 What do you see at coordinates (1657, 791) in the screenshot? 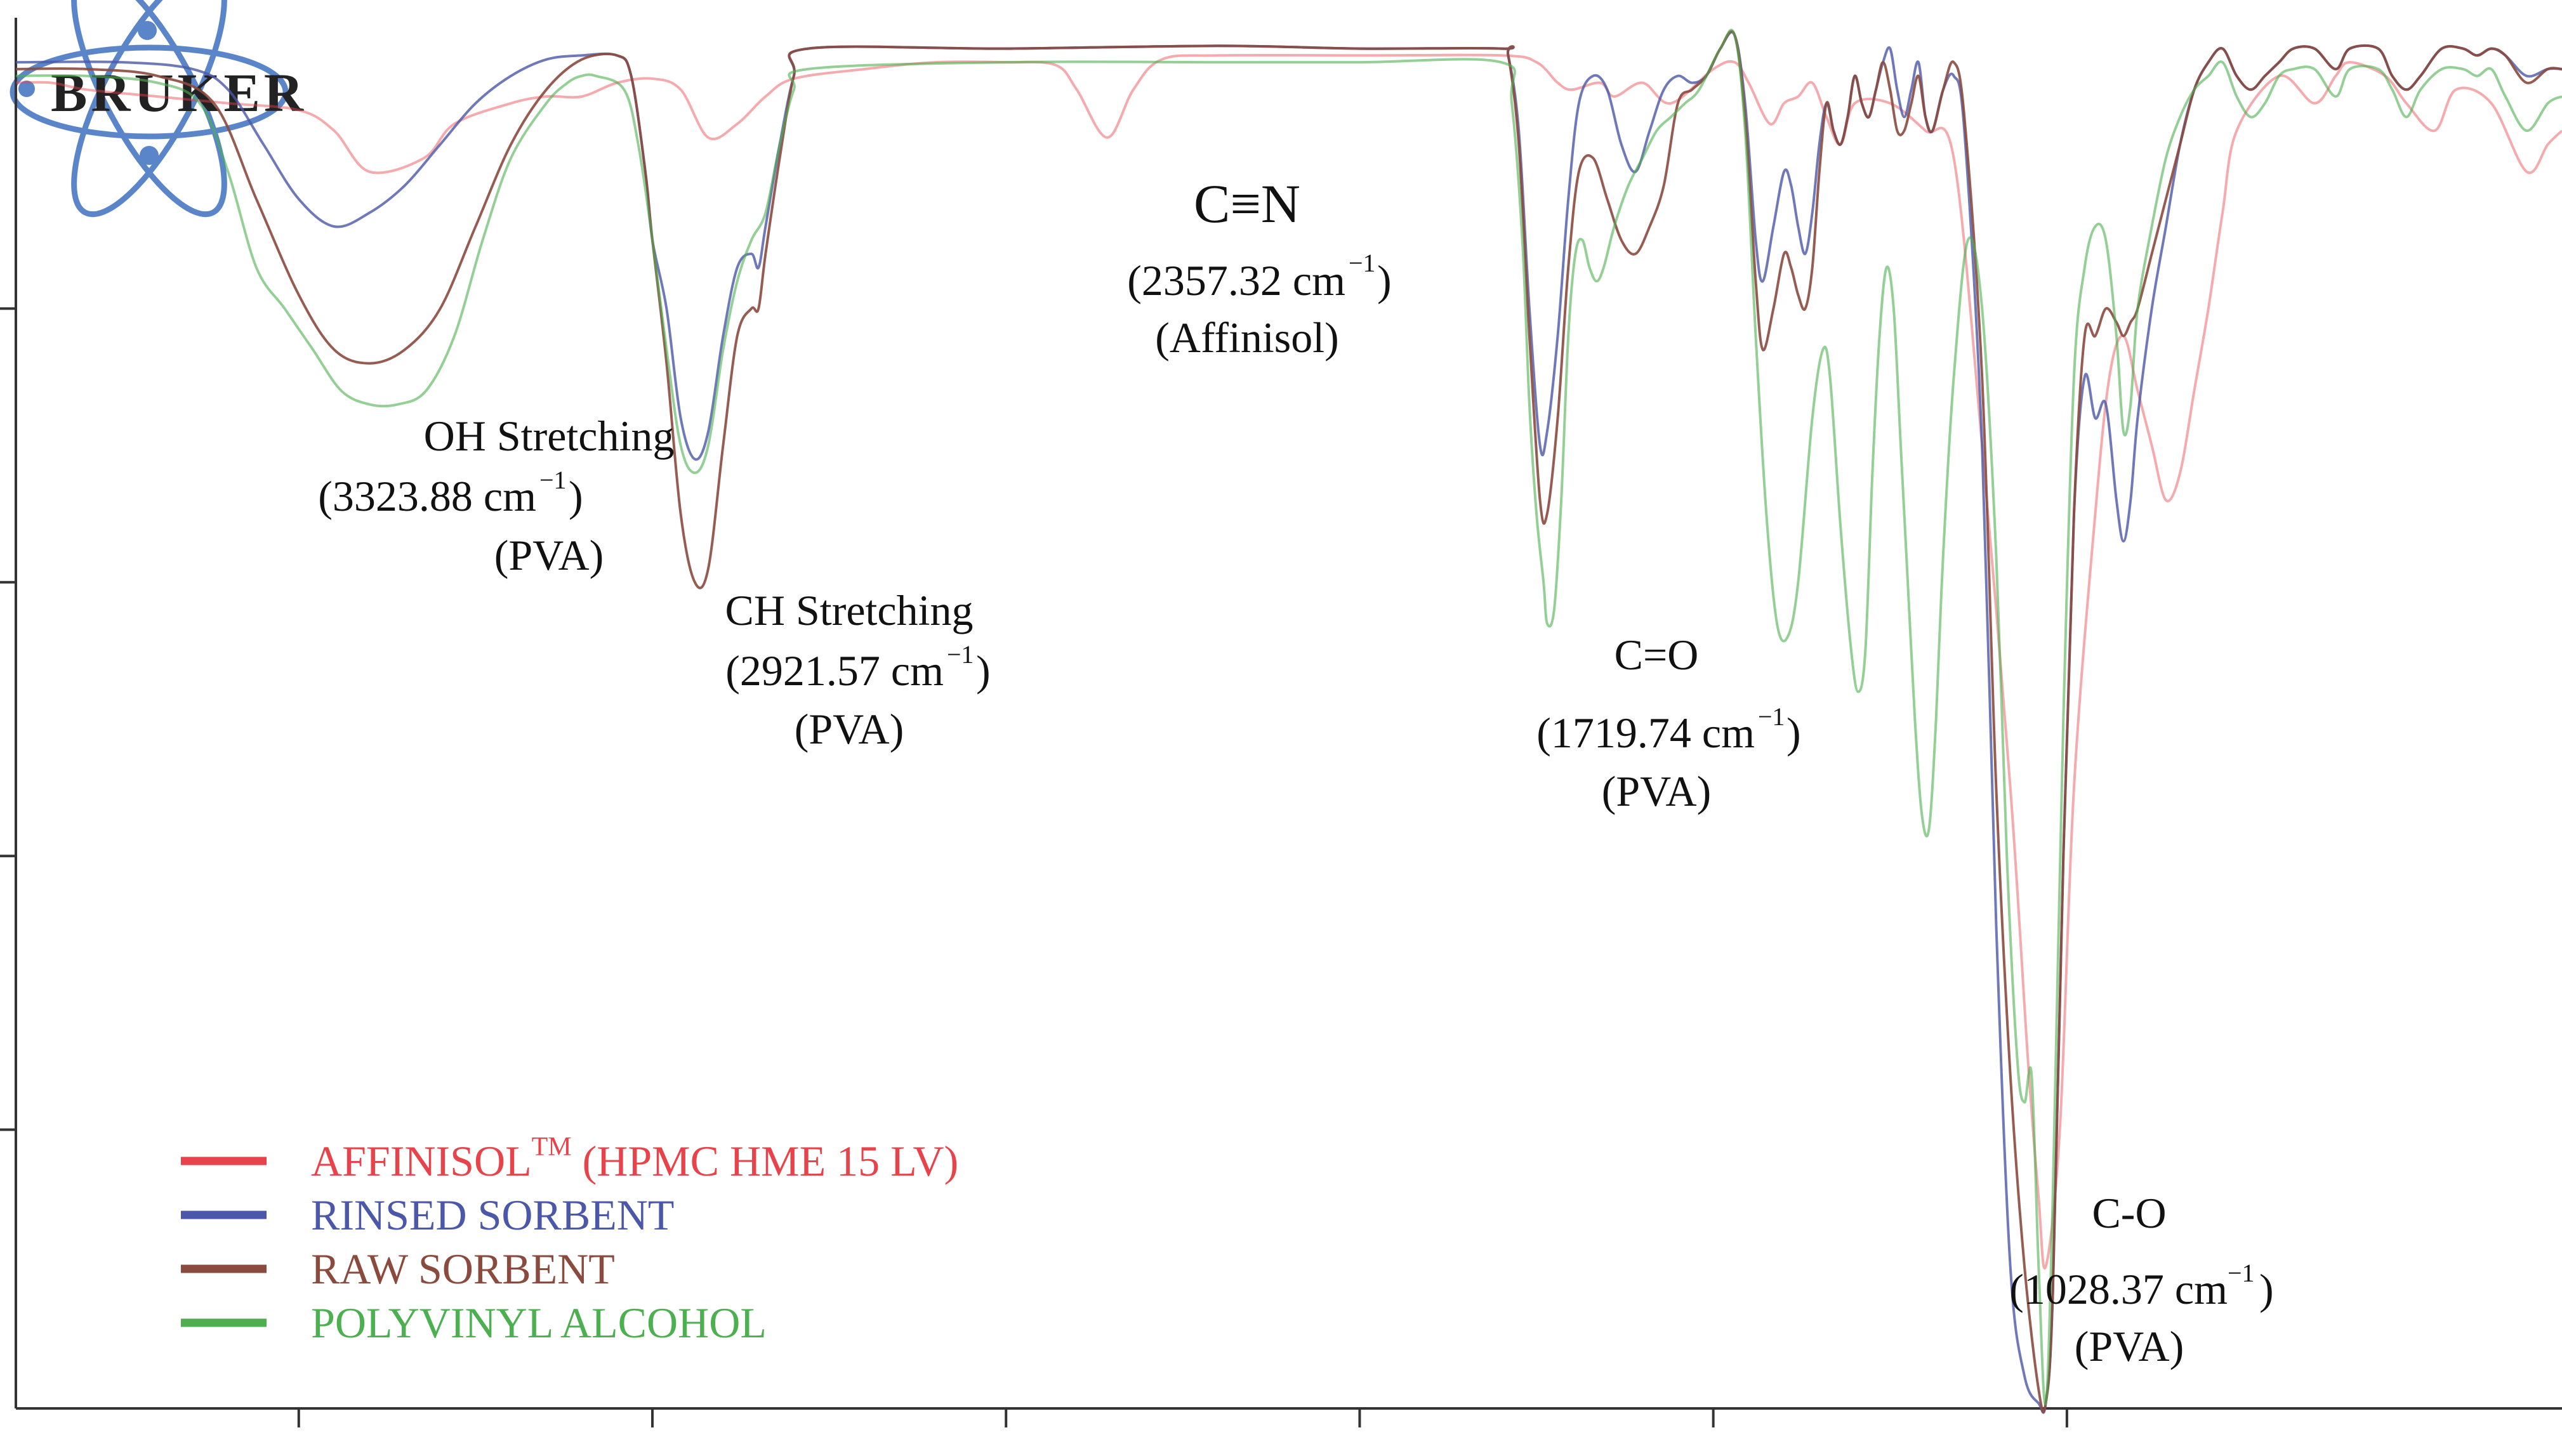
I see `annotation-co-double-source: (PVA)` at bounding box center [1657, 791].